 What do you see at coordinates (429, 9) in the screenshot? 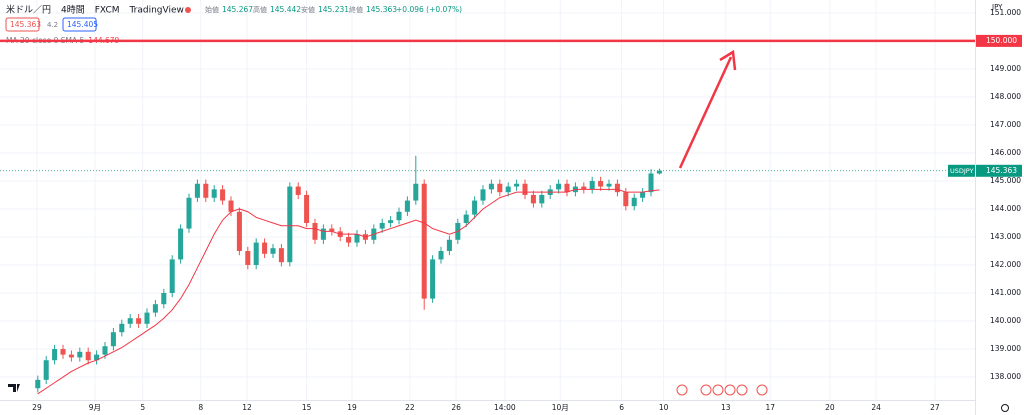
I see `change: +0.096 (+0.07%)` at bounding box center [429, 9].